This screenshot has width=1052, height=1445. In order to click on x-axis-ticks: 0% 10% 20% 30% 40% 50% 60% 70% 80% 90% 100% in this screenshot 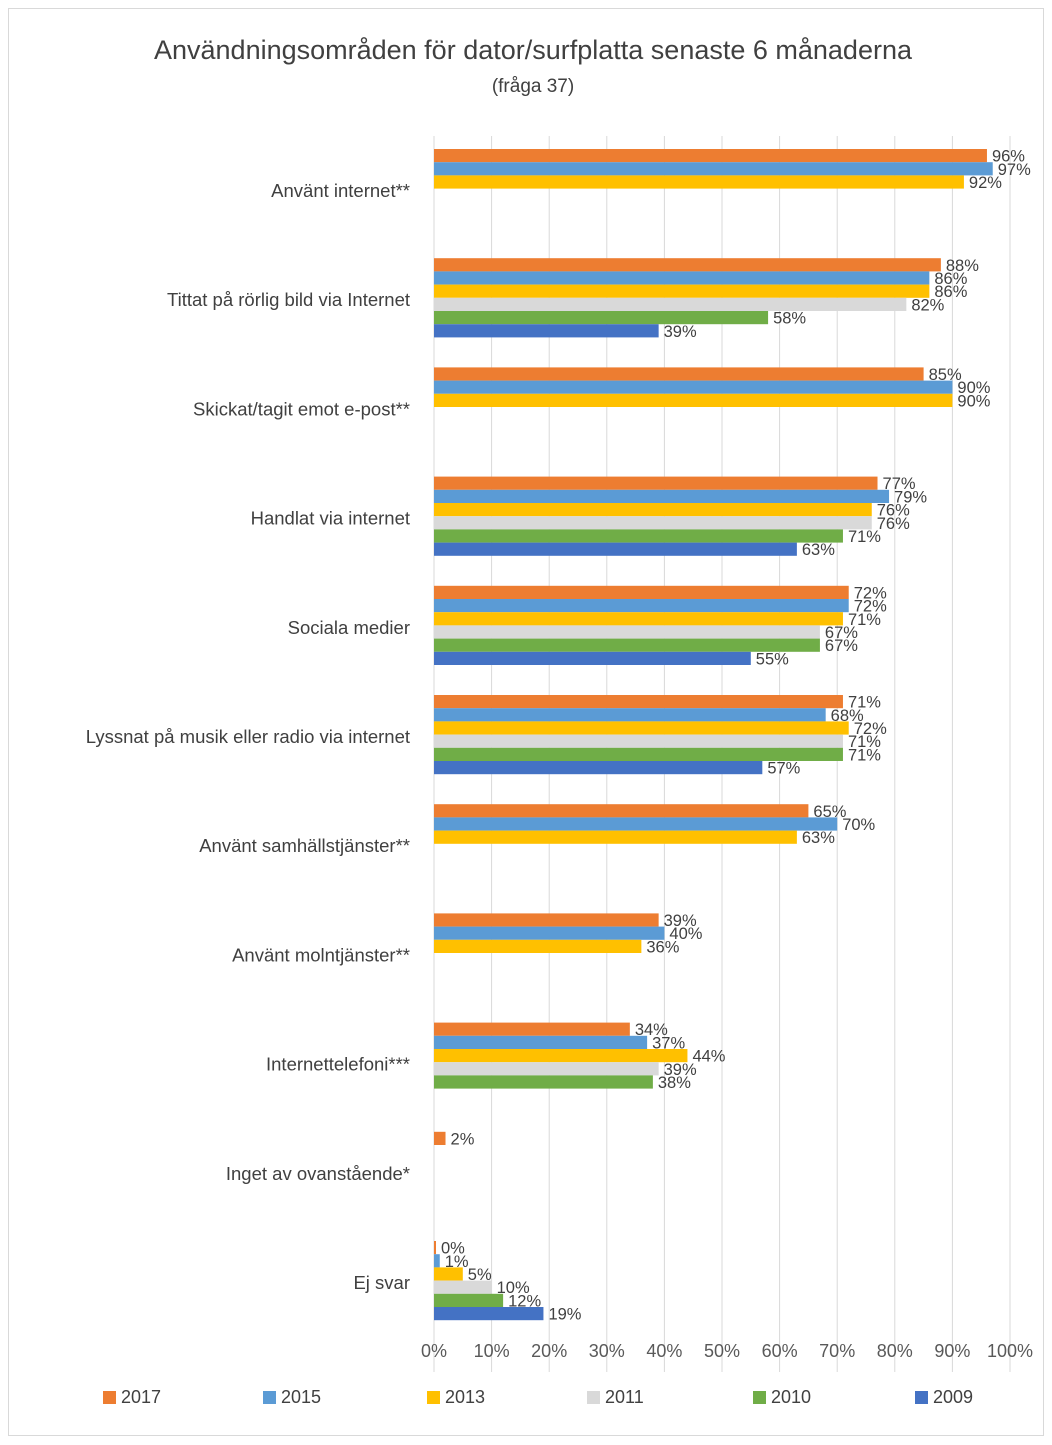, I will do `click(727, 1351)`.